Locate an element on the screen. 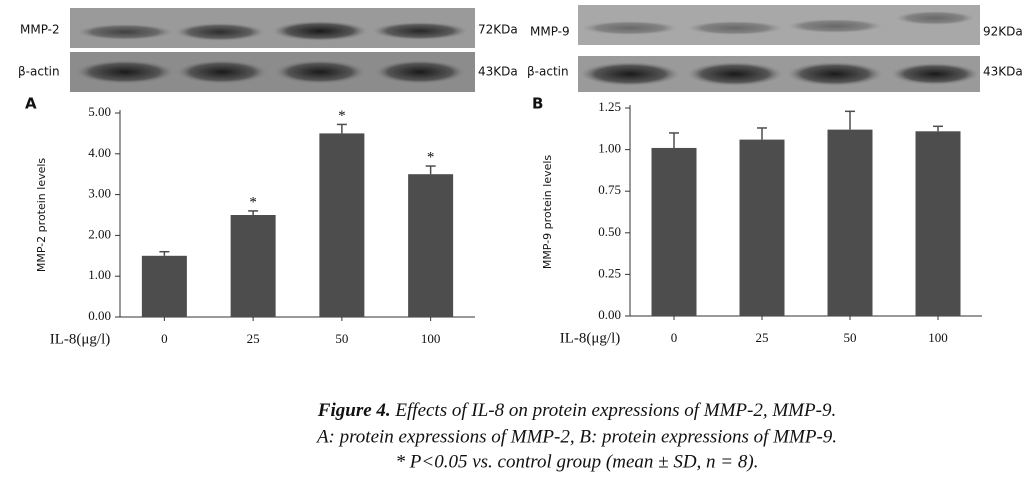  blot-a: MMP-2 72KDa β-actin 43KDa is located at coordinates (268, 50).